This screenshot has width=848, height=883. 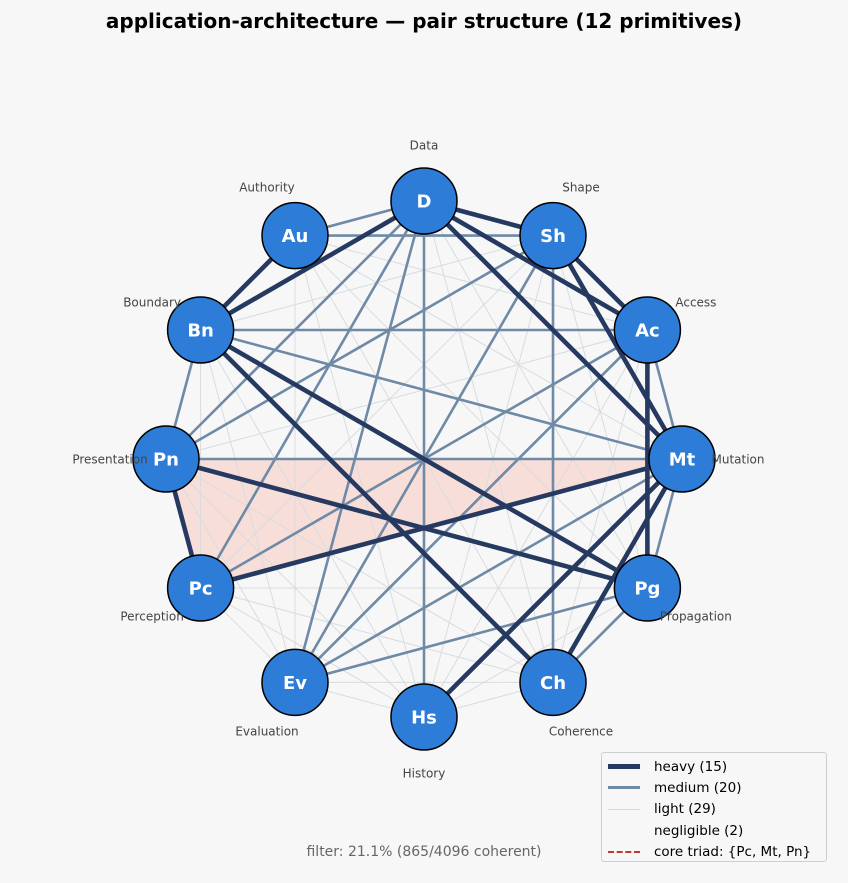 I want to click on node-Sh: Sh, so click(x=553, y=235).